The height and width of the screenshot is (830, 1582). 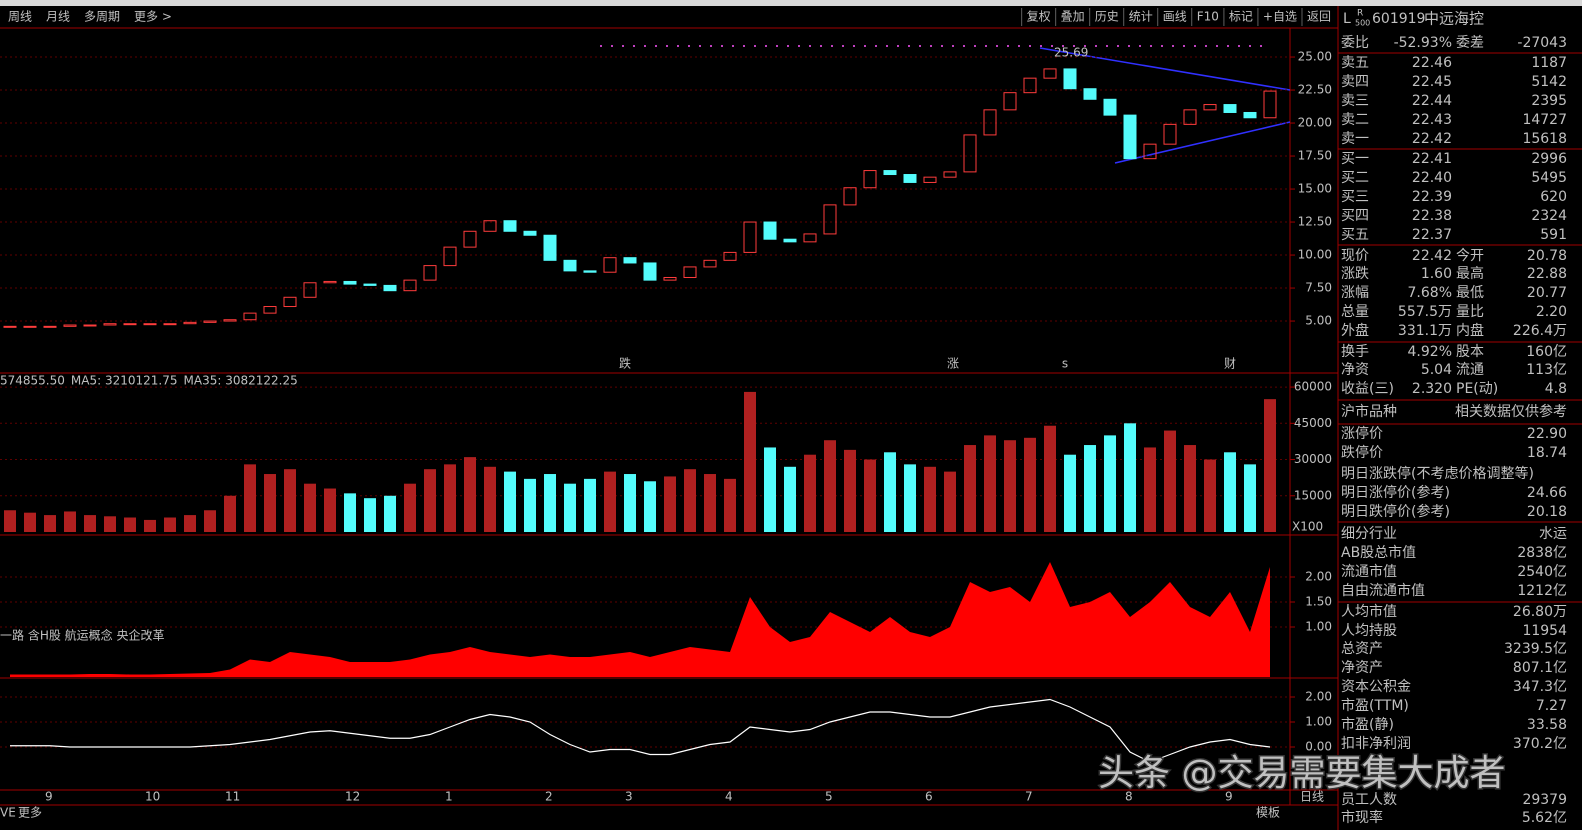 What do you see at coordinates (1369, 534) in the screenshot?
I see `row-label: 细分行业` at bounding box center [1369, 534].